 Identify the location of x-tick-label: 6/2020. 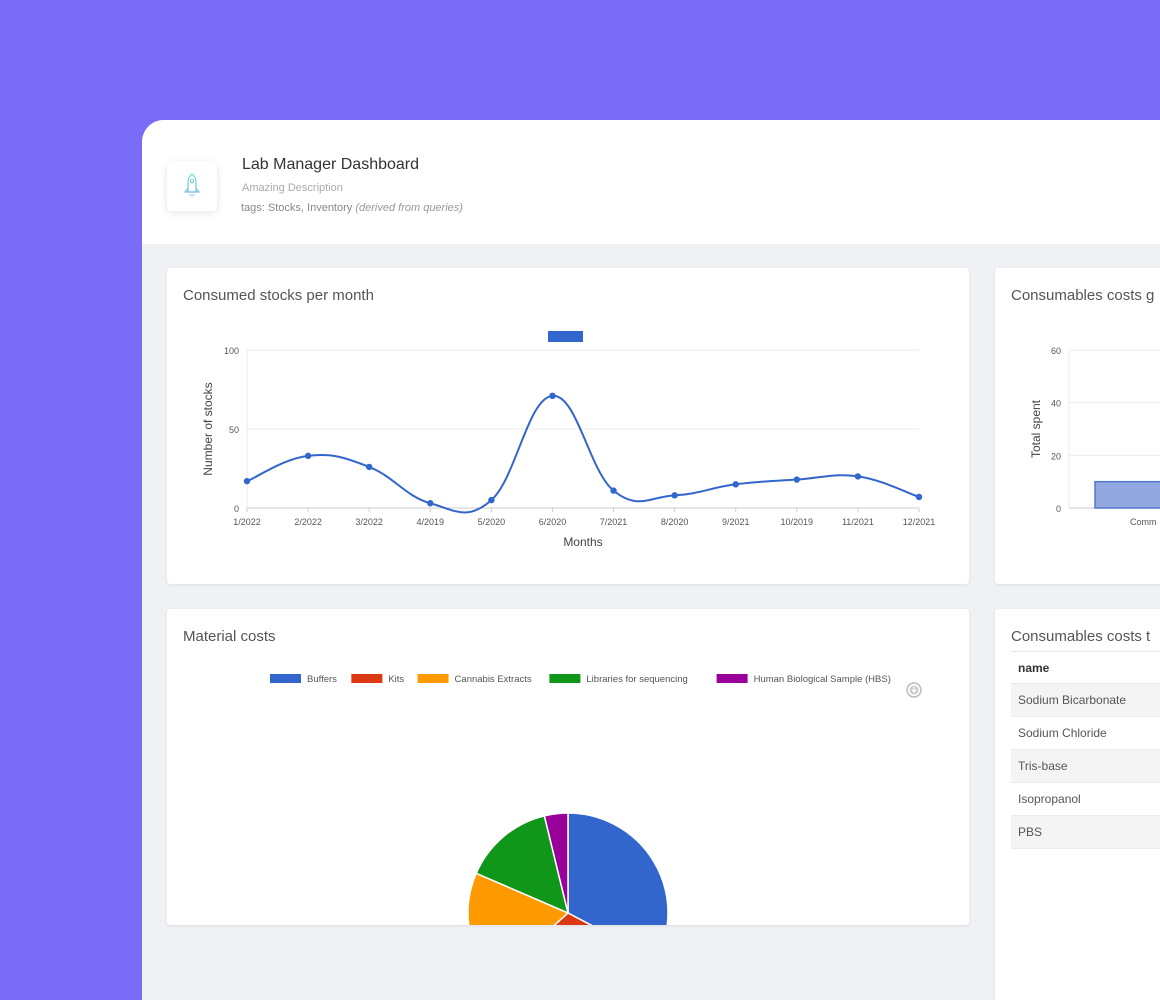
(553, 522).